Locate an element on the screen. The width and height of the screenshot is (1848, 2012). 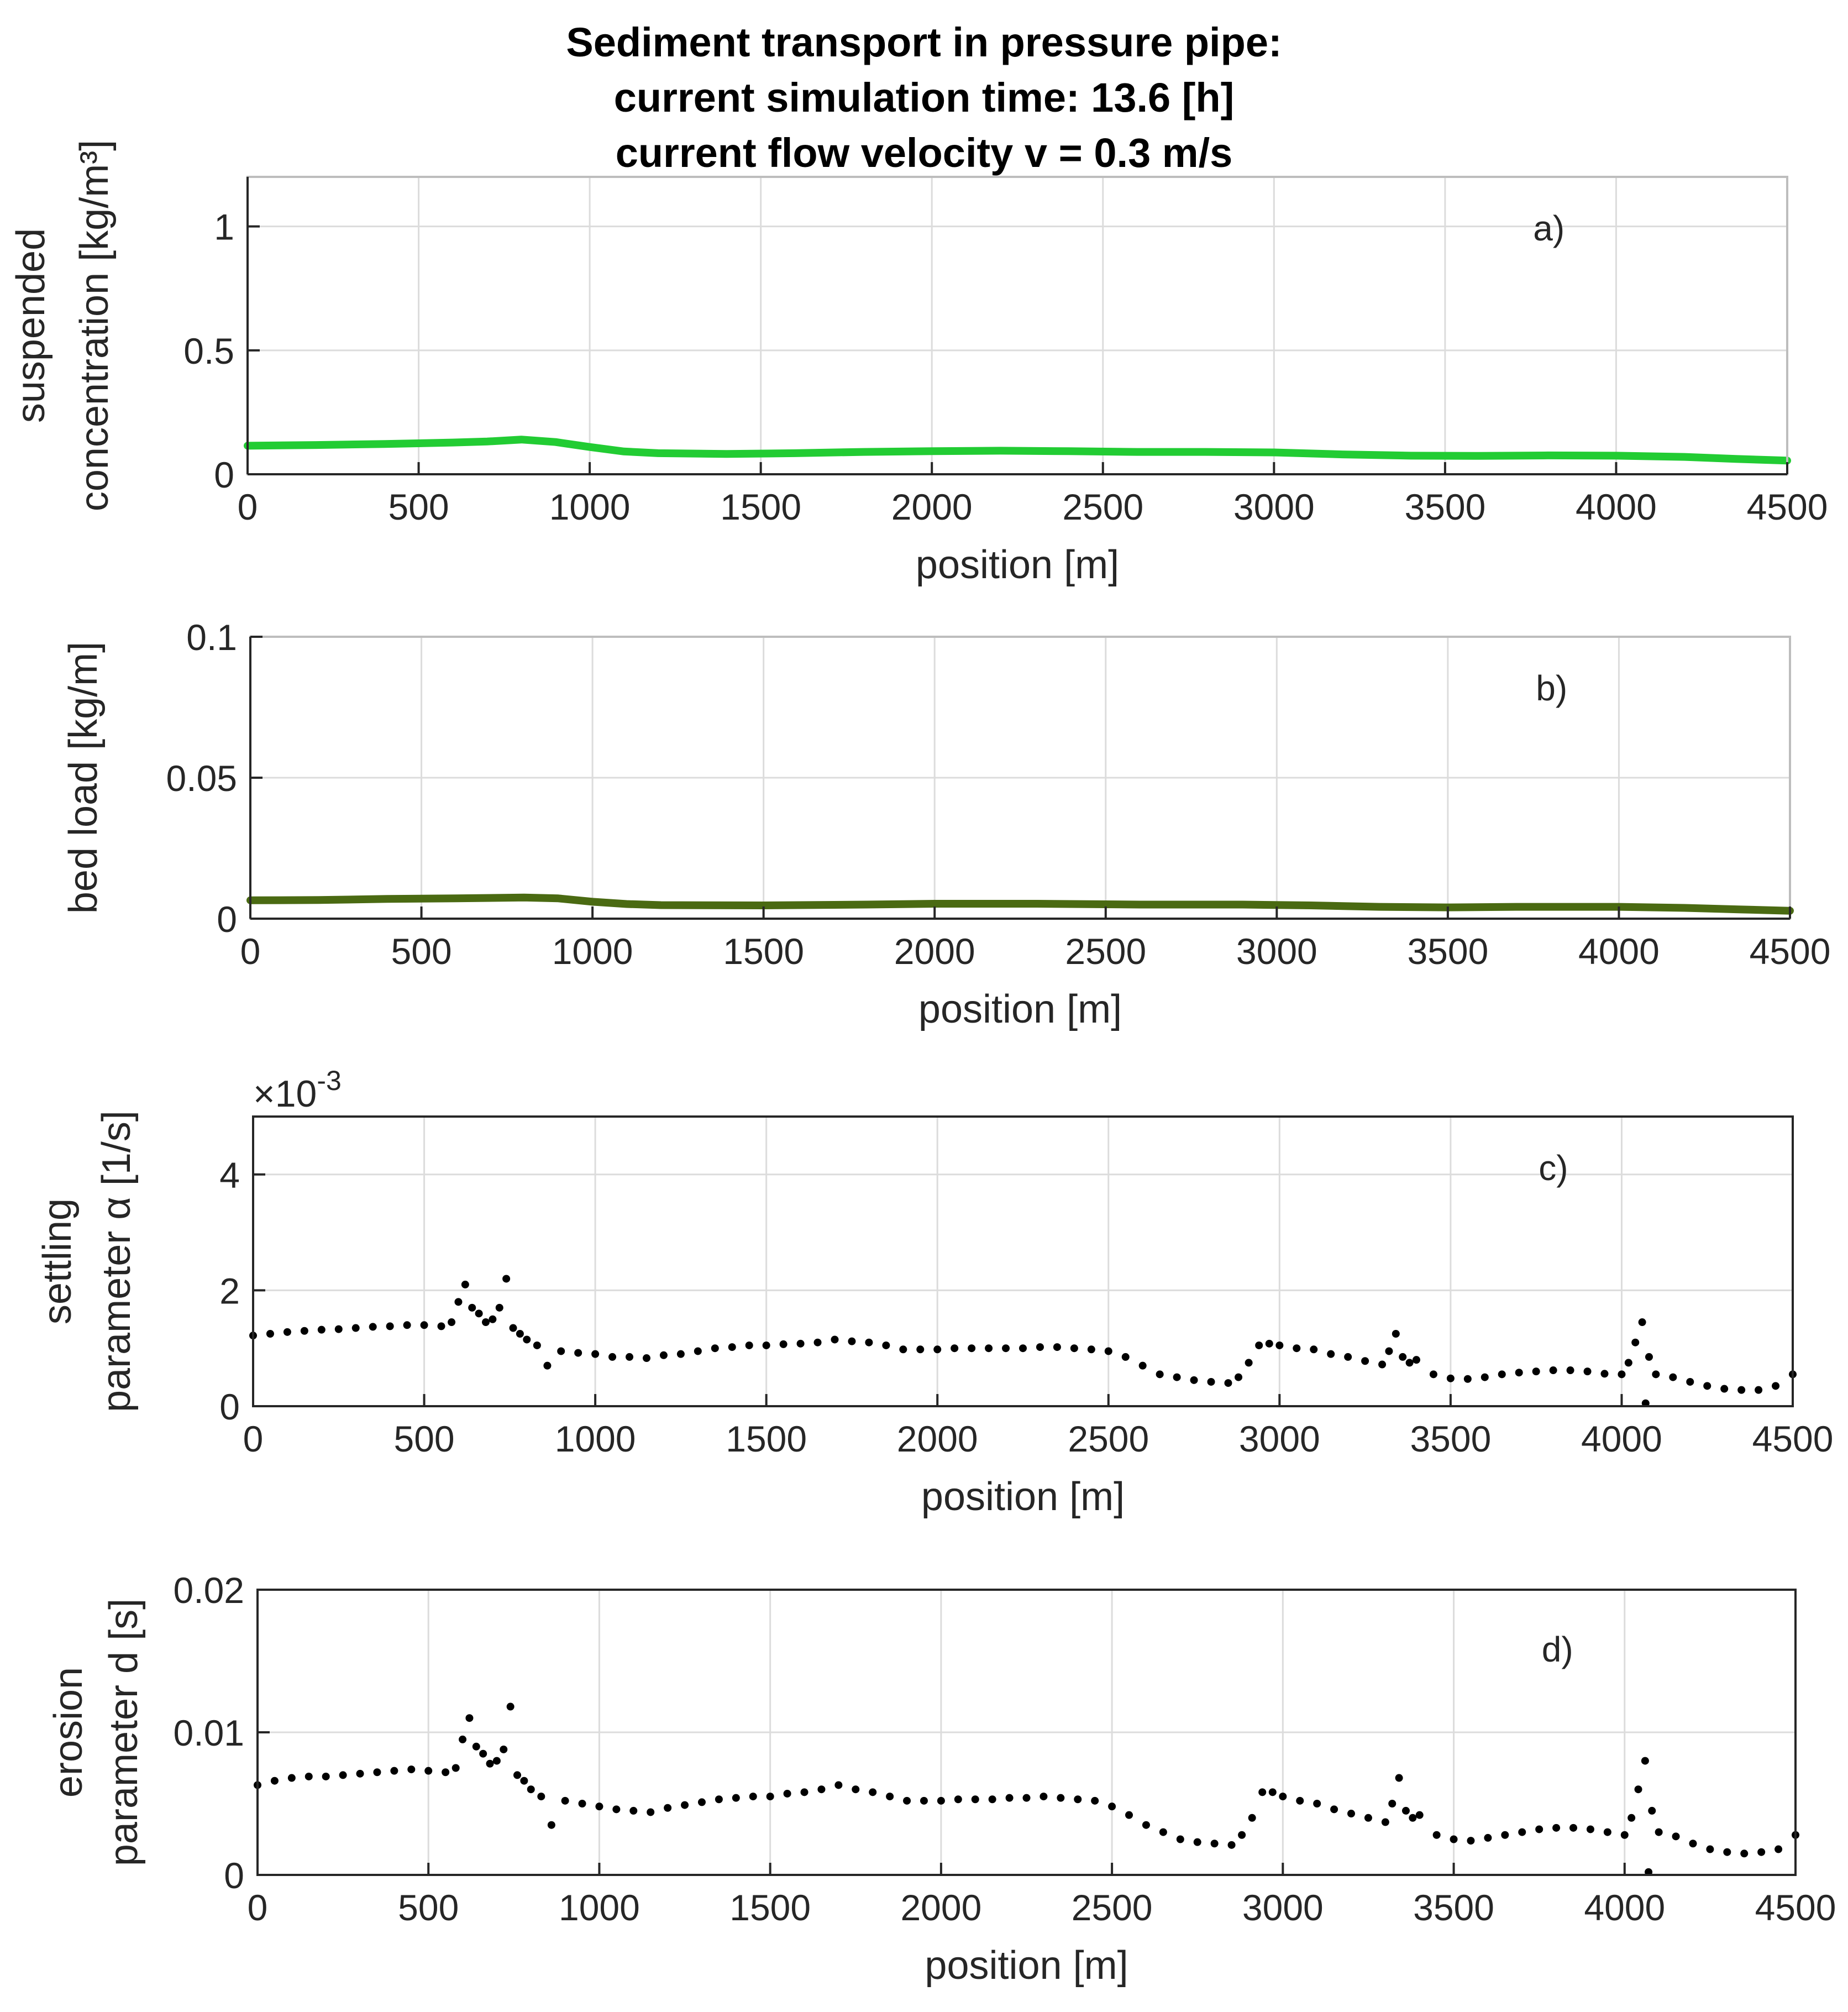
y-tick-label: 0 is located at coordinates (224, 474).